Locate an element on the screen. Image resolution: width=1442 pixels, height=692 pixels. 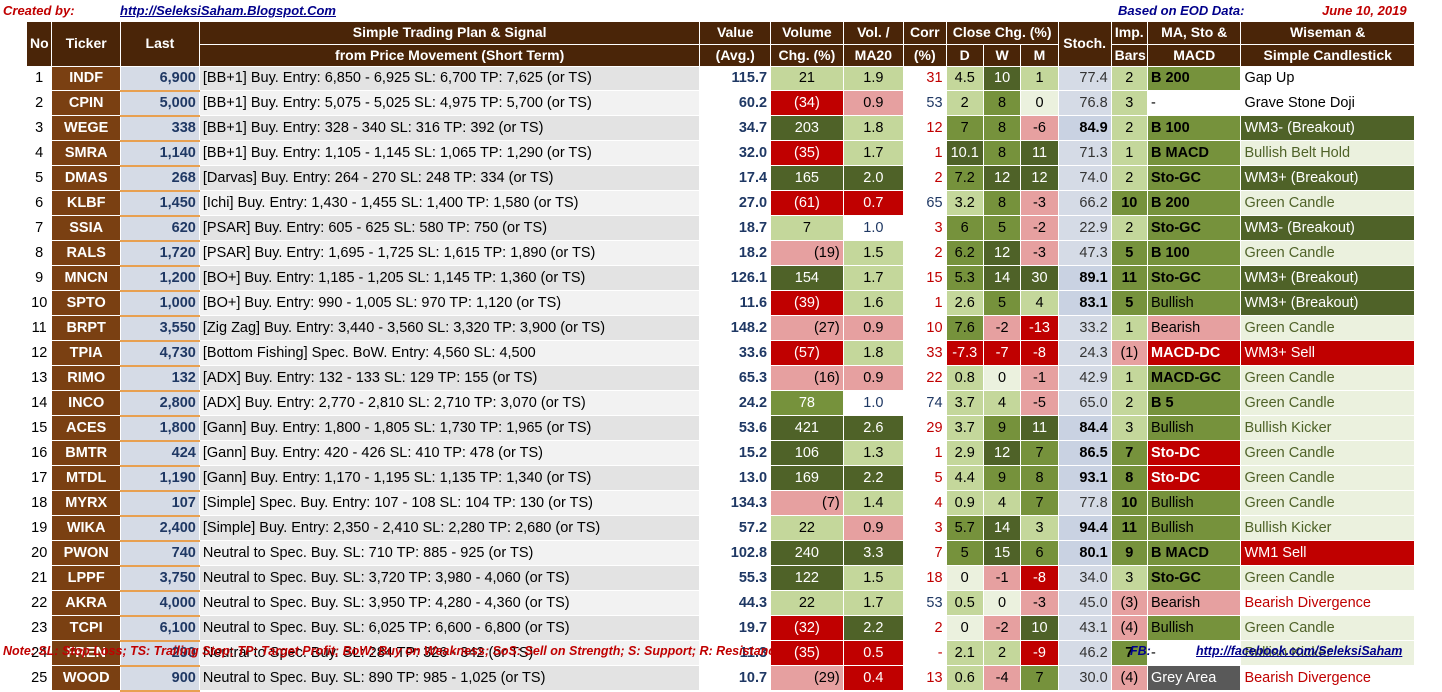
close-chg-d: 6.2 is located at coordinates (965, 253).